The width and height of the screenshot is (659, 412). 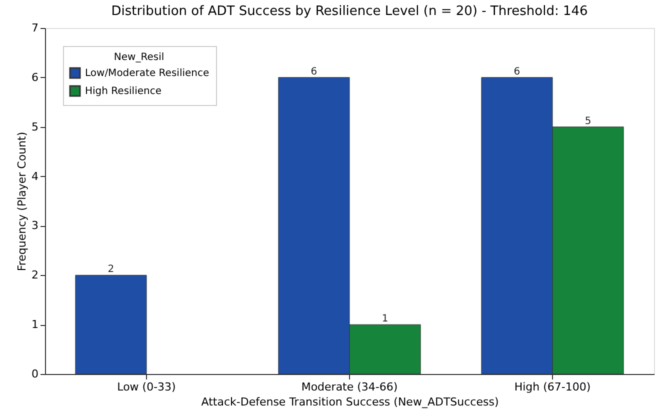 What do you see at coordinates (588, 121) in the screenshot?
I see `data-label: 5` at bounding box center [588, 121].